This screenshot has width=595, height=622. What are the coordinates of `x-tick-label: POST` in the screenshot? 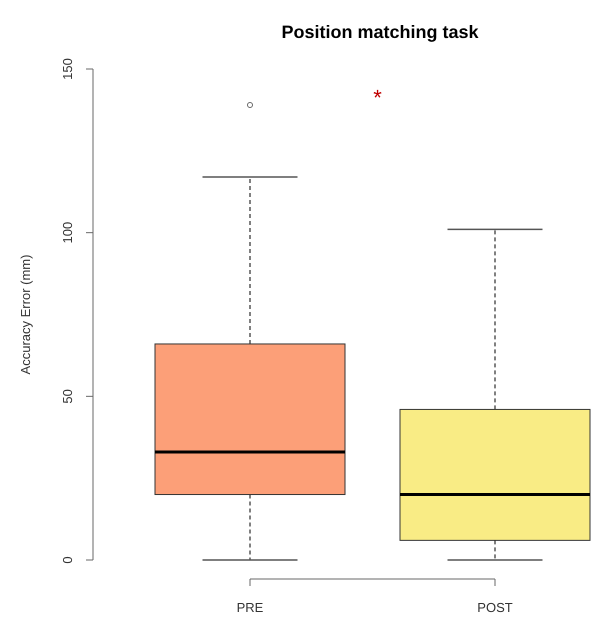 It's located at (495, 607).